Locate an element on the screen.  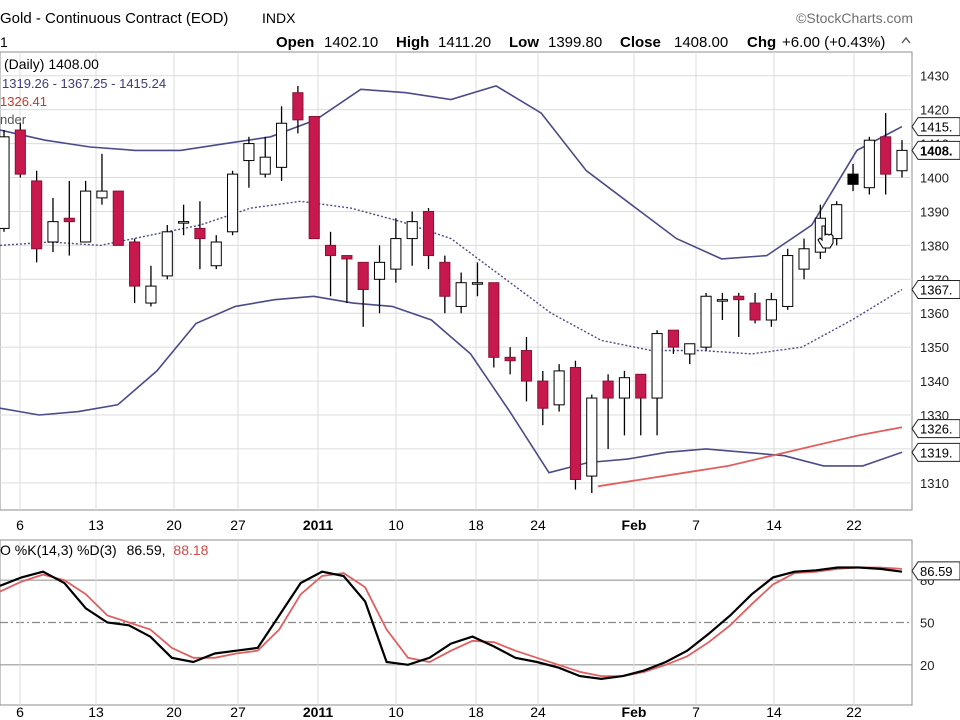
exchange-label: INDX is located at coordinates (279, 18).